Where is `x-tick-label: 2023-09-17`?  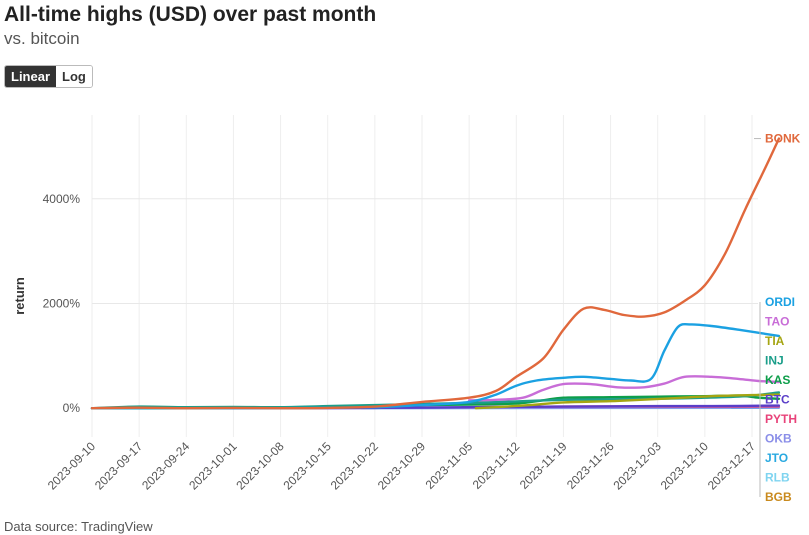 x-tick-label: 2023-09-17 is located at coordinates (119, 466).